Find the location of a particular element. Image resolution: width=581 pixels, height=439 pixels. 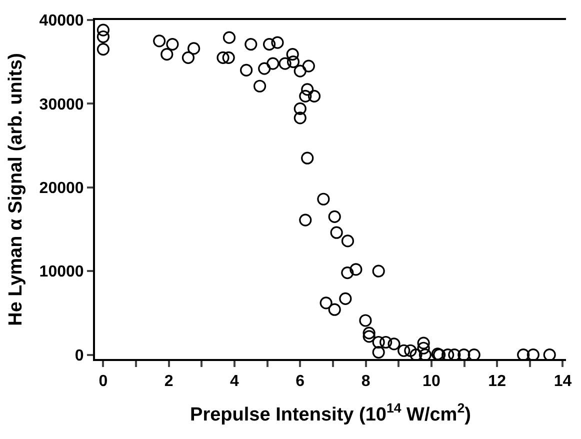

x-tick-label: 8 is located at coordinates (365, 381).